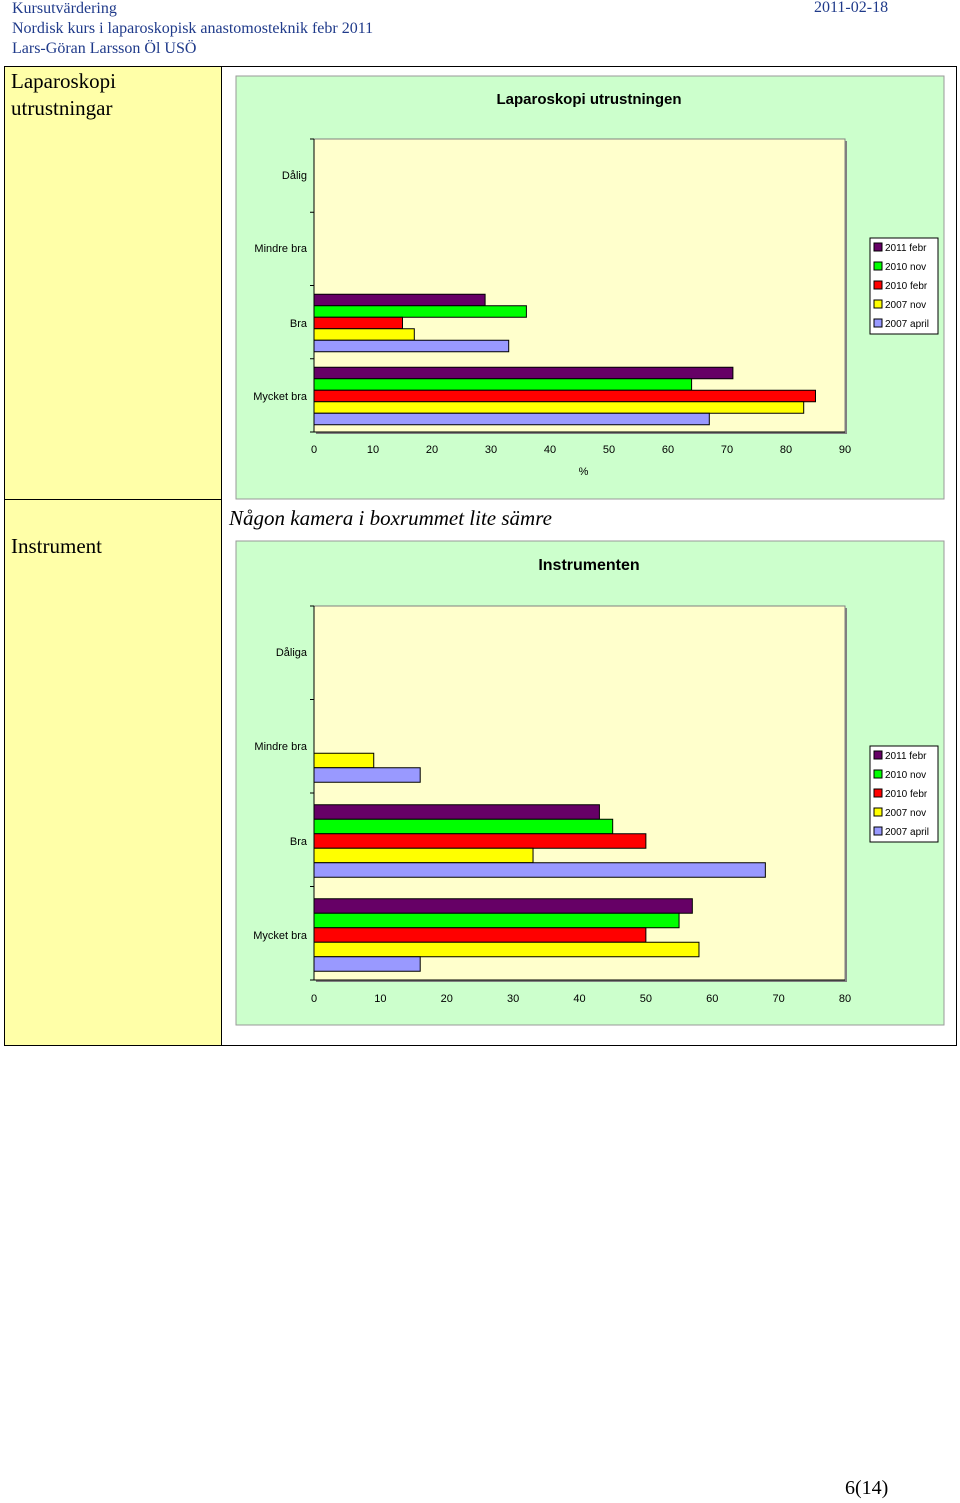  What do you see at coordinates (292, 653) in the screenshot?
I see `category-label: Dåliga` at bounding box center [292, 653].